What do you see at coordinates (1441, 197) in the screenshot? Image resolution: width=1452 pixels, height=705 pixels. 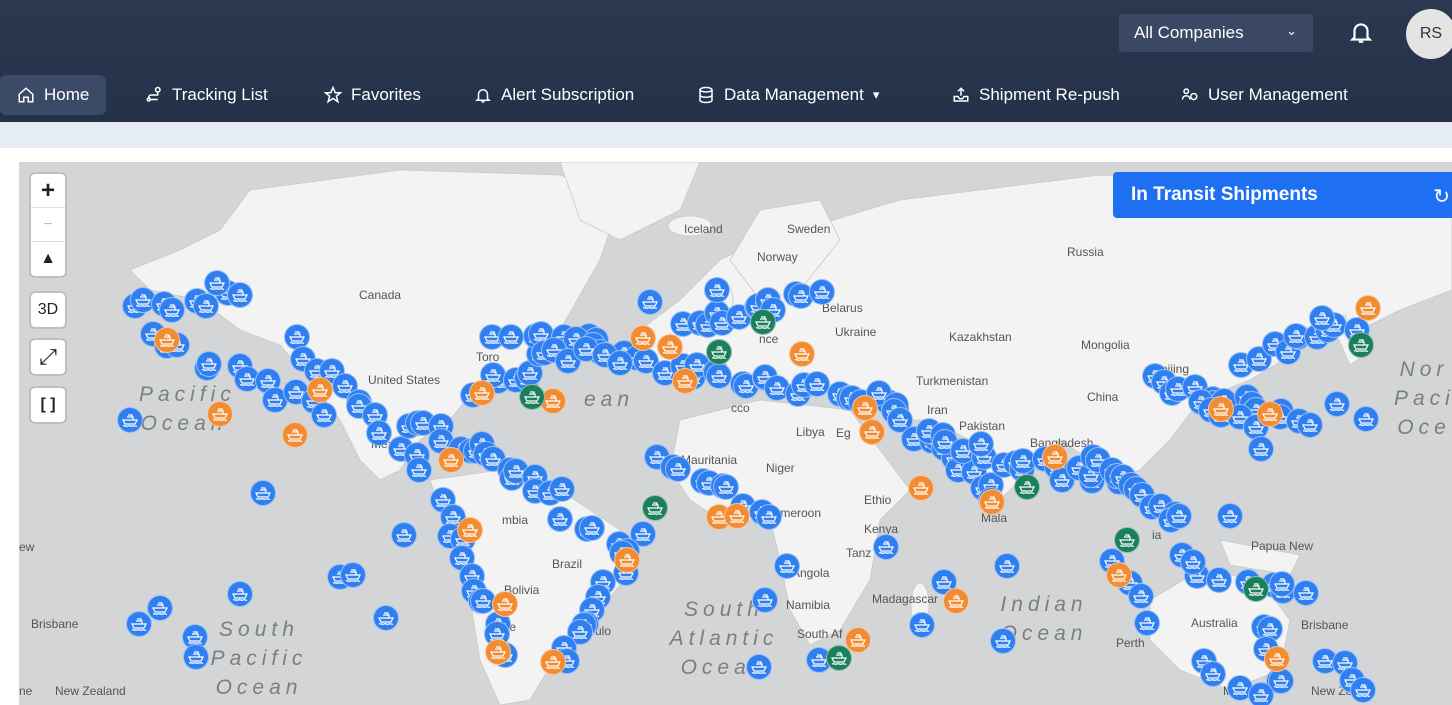 I see `refresh-icon: ↻` at bounding box center [1441, 197].